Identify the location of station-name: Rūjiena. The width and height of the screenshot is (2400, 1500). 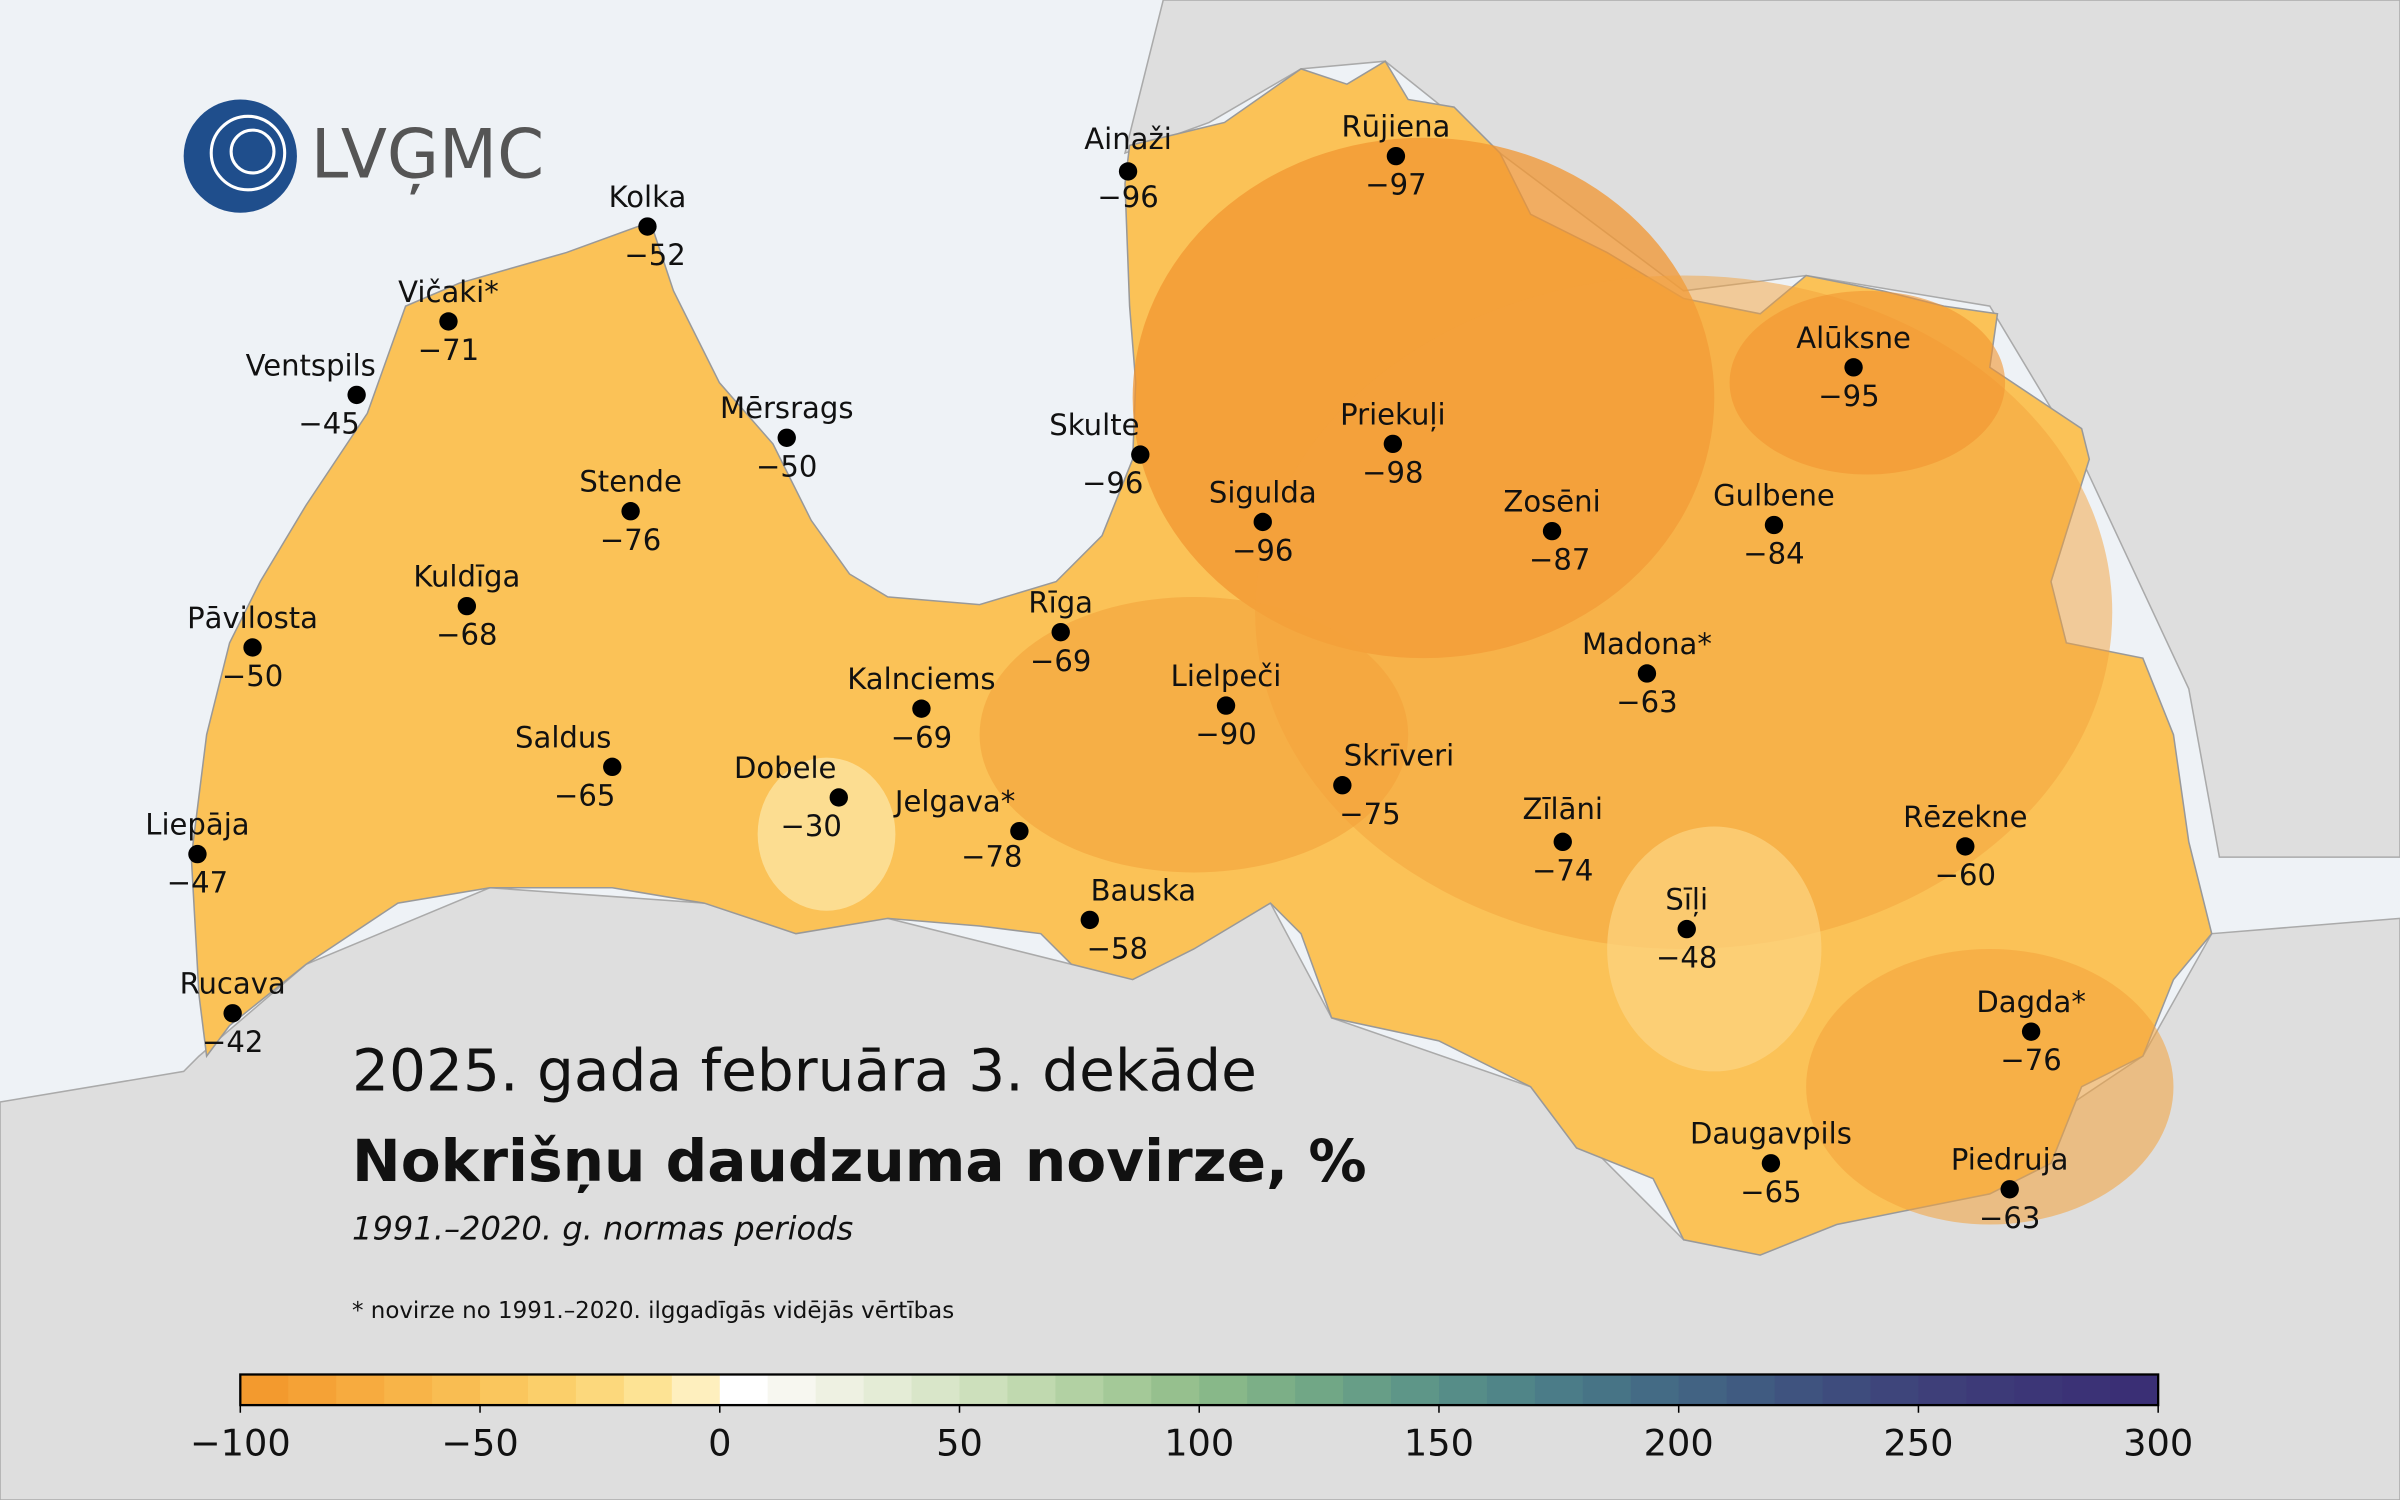
(1395, 127).